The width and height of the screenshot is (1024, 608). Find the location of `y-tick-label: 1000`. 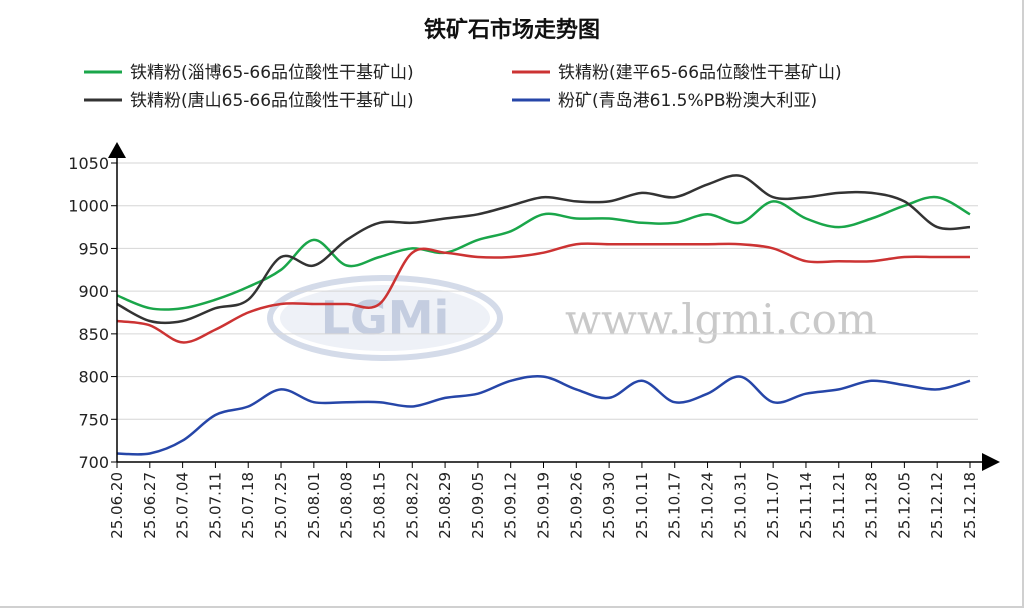

y-tick-label: 1000 is located at coordinates (88, 206).